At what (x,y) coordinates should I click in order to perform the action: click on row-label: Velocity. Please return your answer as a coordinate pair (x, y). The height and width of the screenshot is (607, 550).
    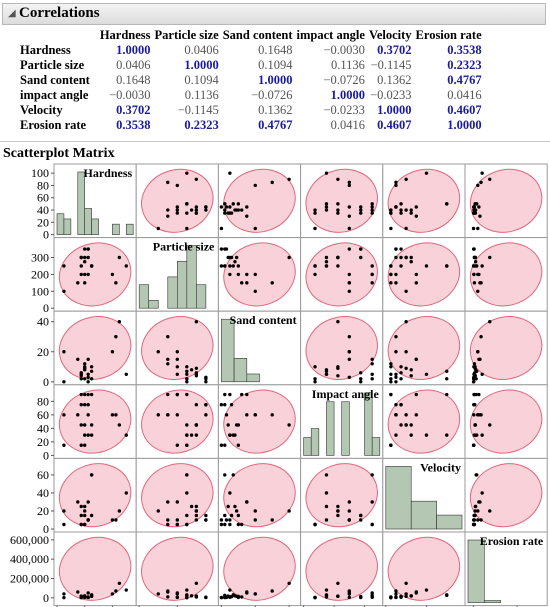
    Looking at the image, I should click on (41, 110).